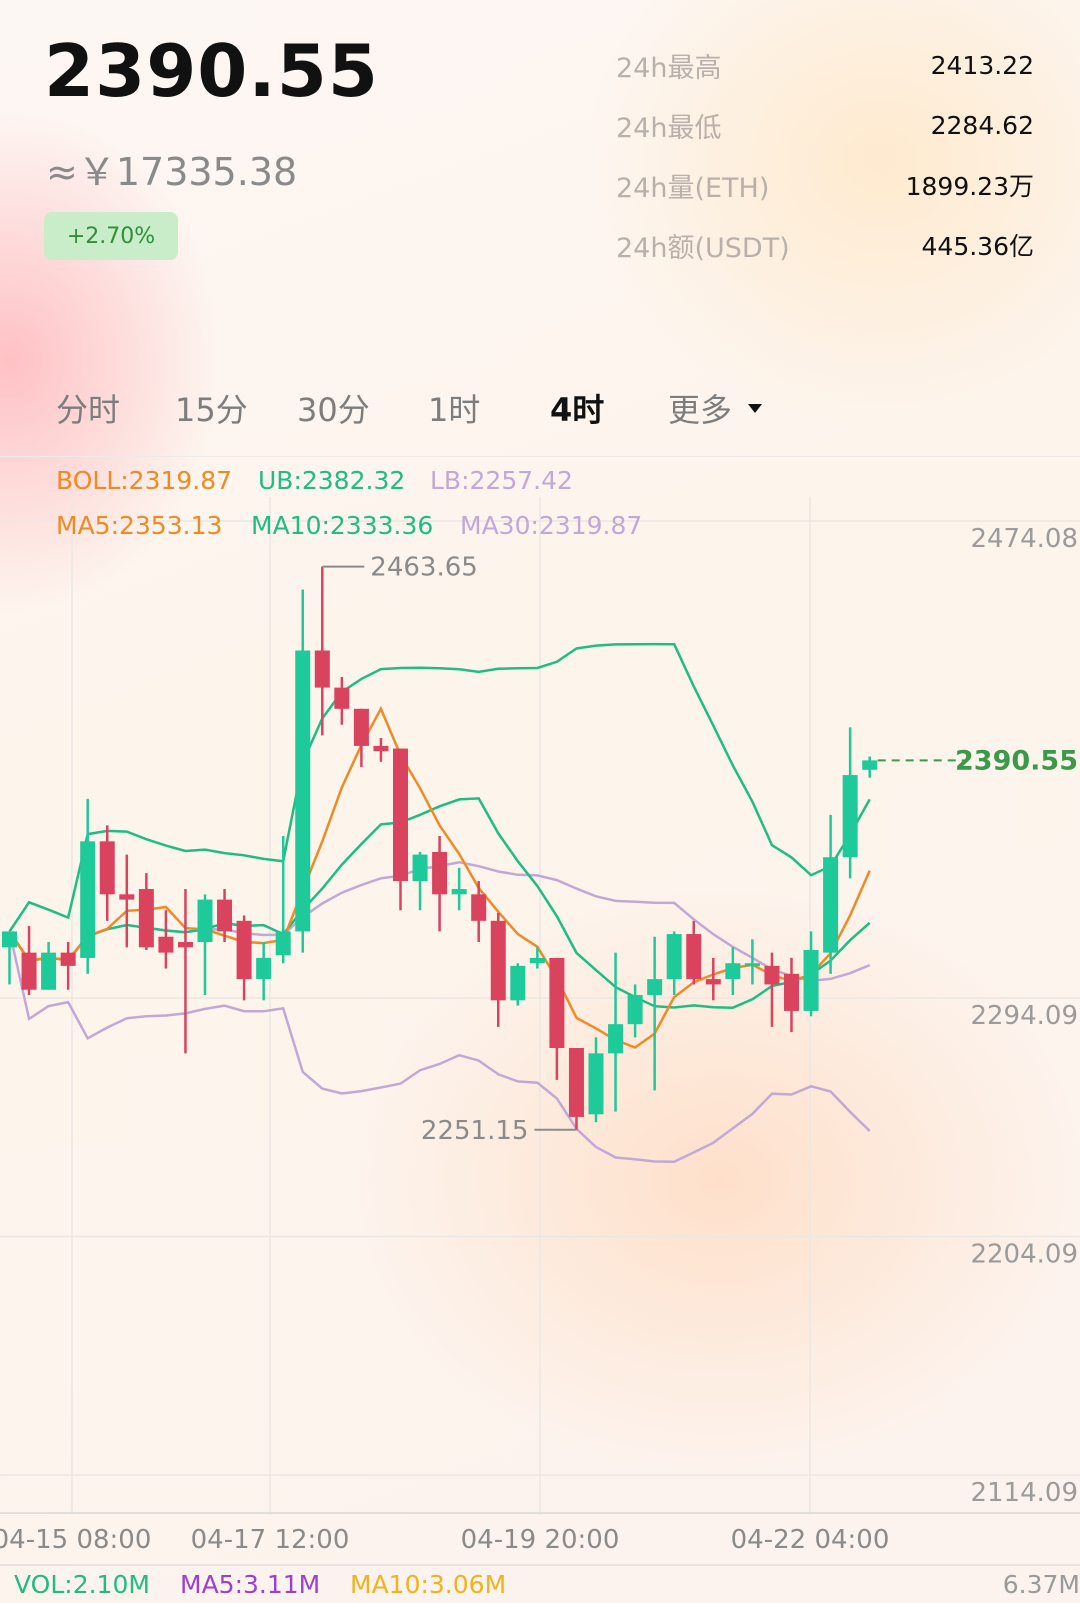  I want to click on boll-indicator: BOLL:2319.87, so click(144, 480).